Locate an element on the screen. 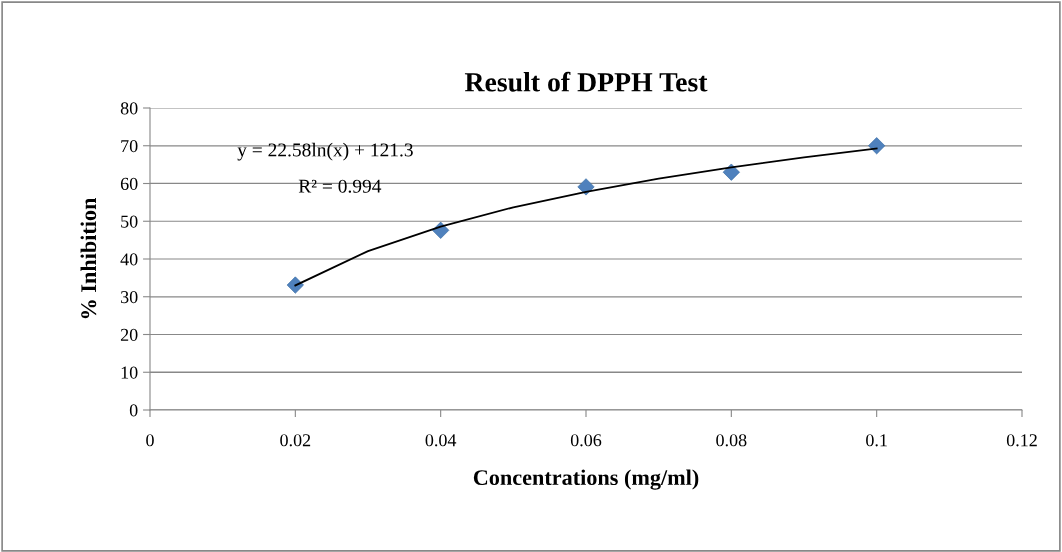  y-tick-label: 50 is located at coordinates (129, 221).